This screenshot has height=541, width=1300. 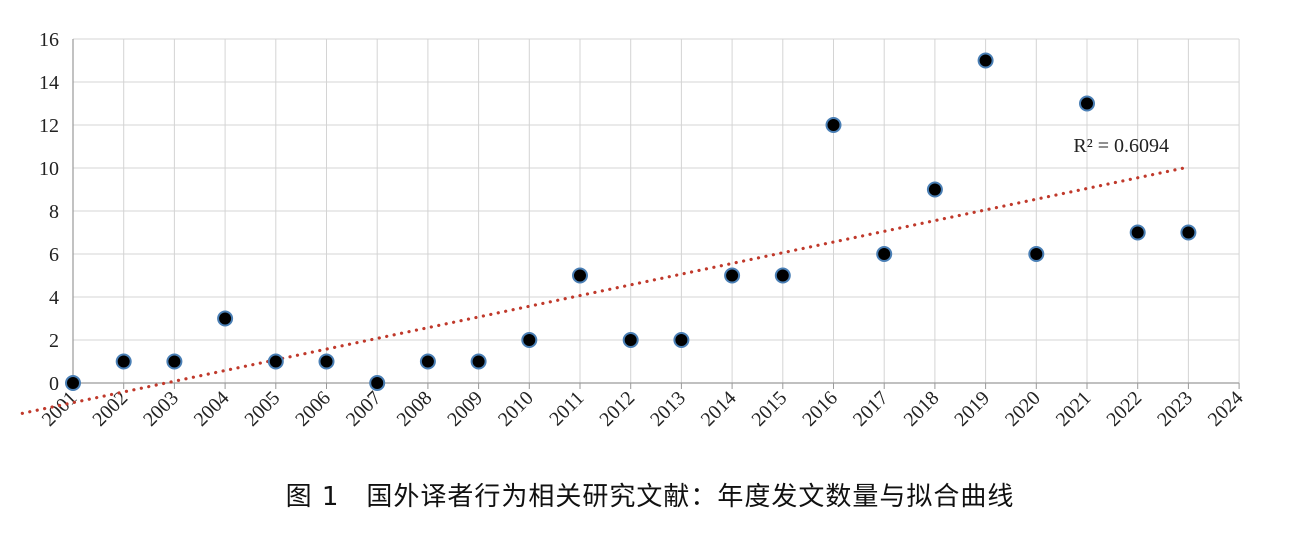 I want to click on y-tick-labels: 0 2 4 6 8 10 12 14 16, so click(x=49, y=212).